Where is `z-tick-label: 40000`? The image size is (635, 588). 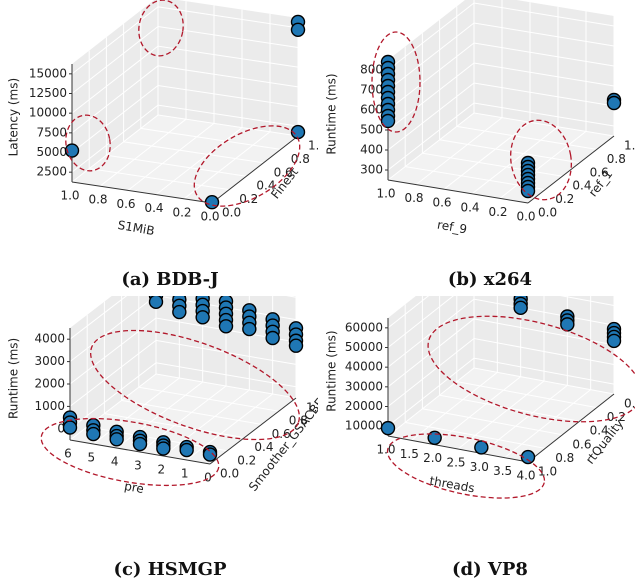
z-tick-label: 40000 is located at coordinates (364, 367).